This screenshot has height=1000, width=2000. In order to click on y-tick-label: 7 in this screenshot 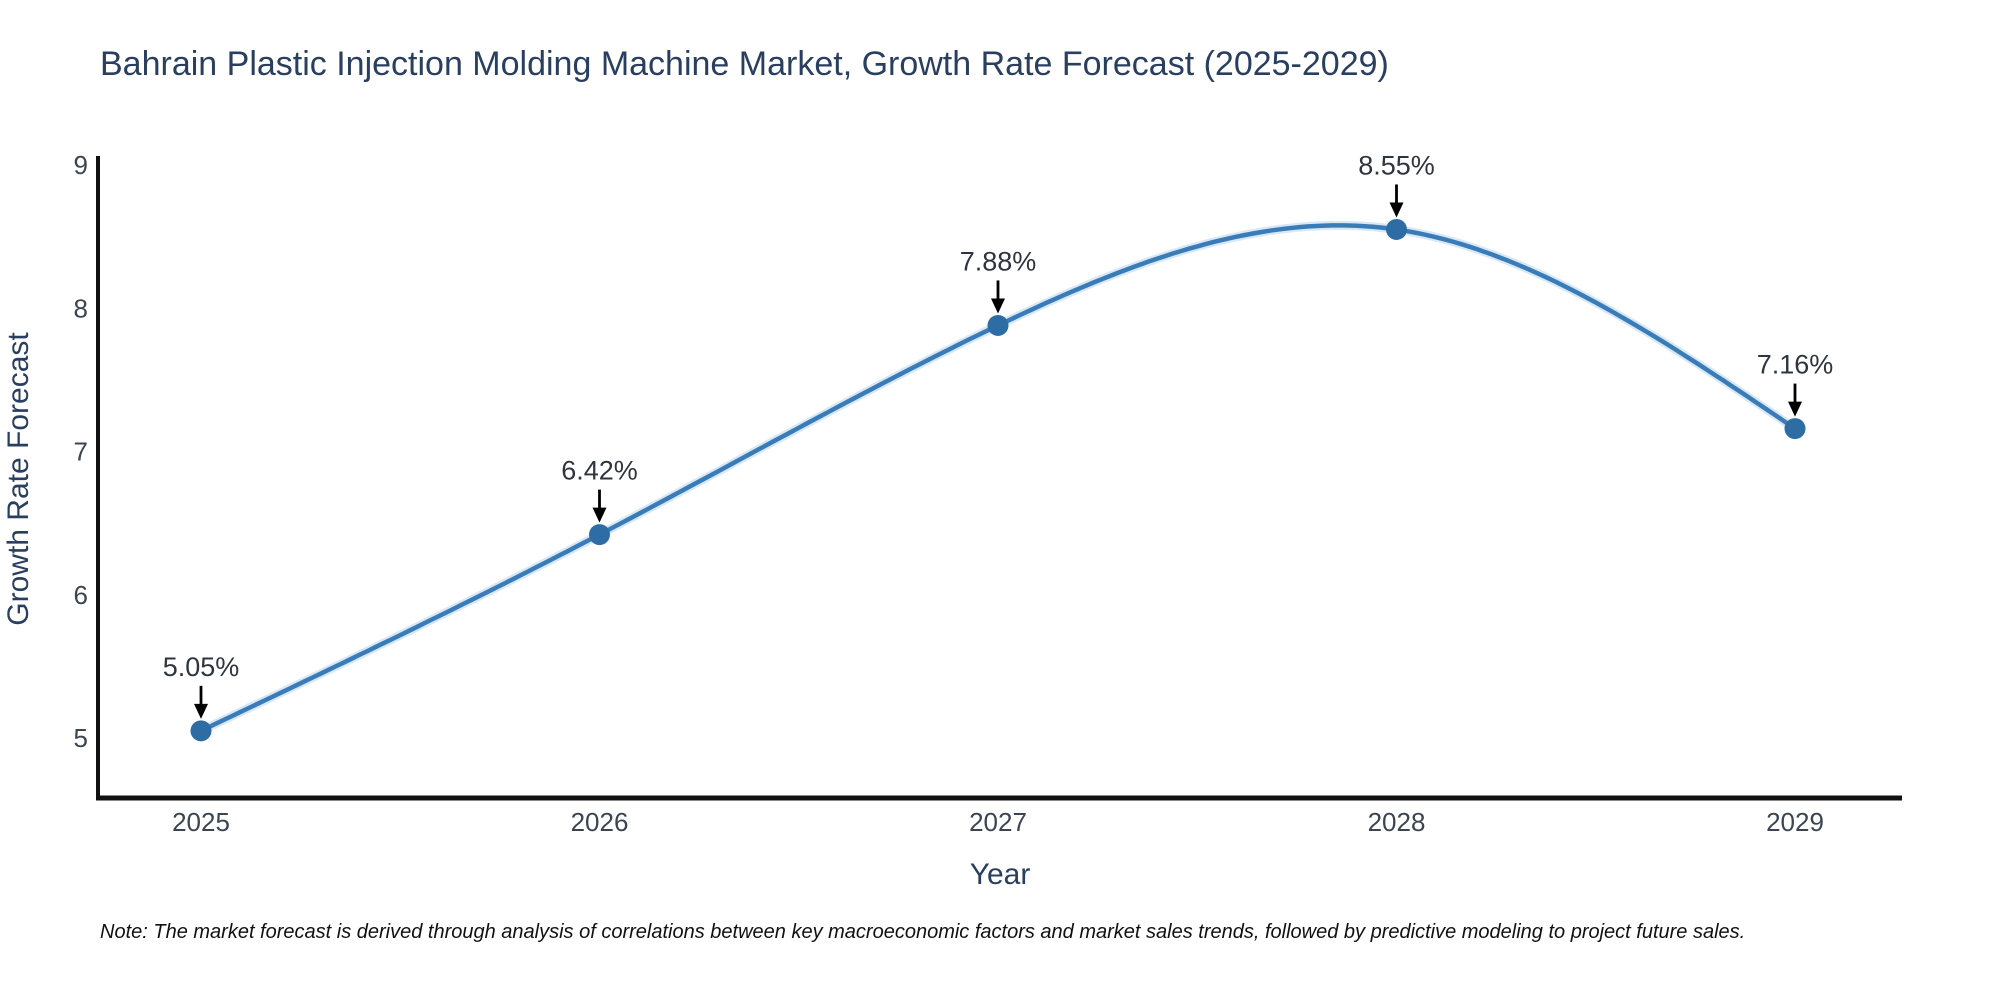, I will do `click(81, 452)`.